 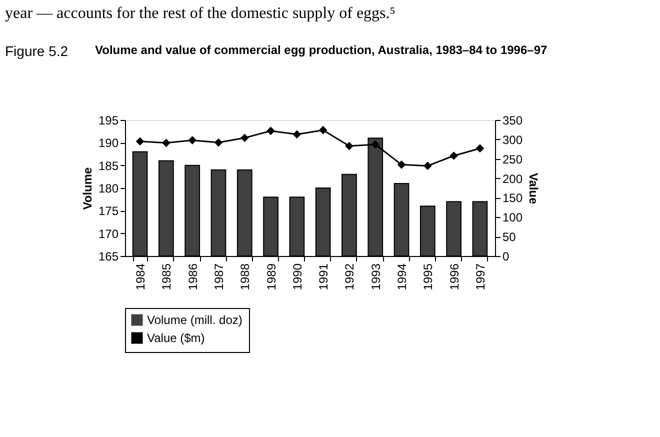 I want to click on y-tick-label: 195, so click(x=108, y=121).